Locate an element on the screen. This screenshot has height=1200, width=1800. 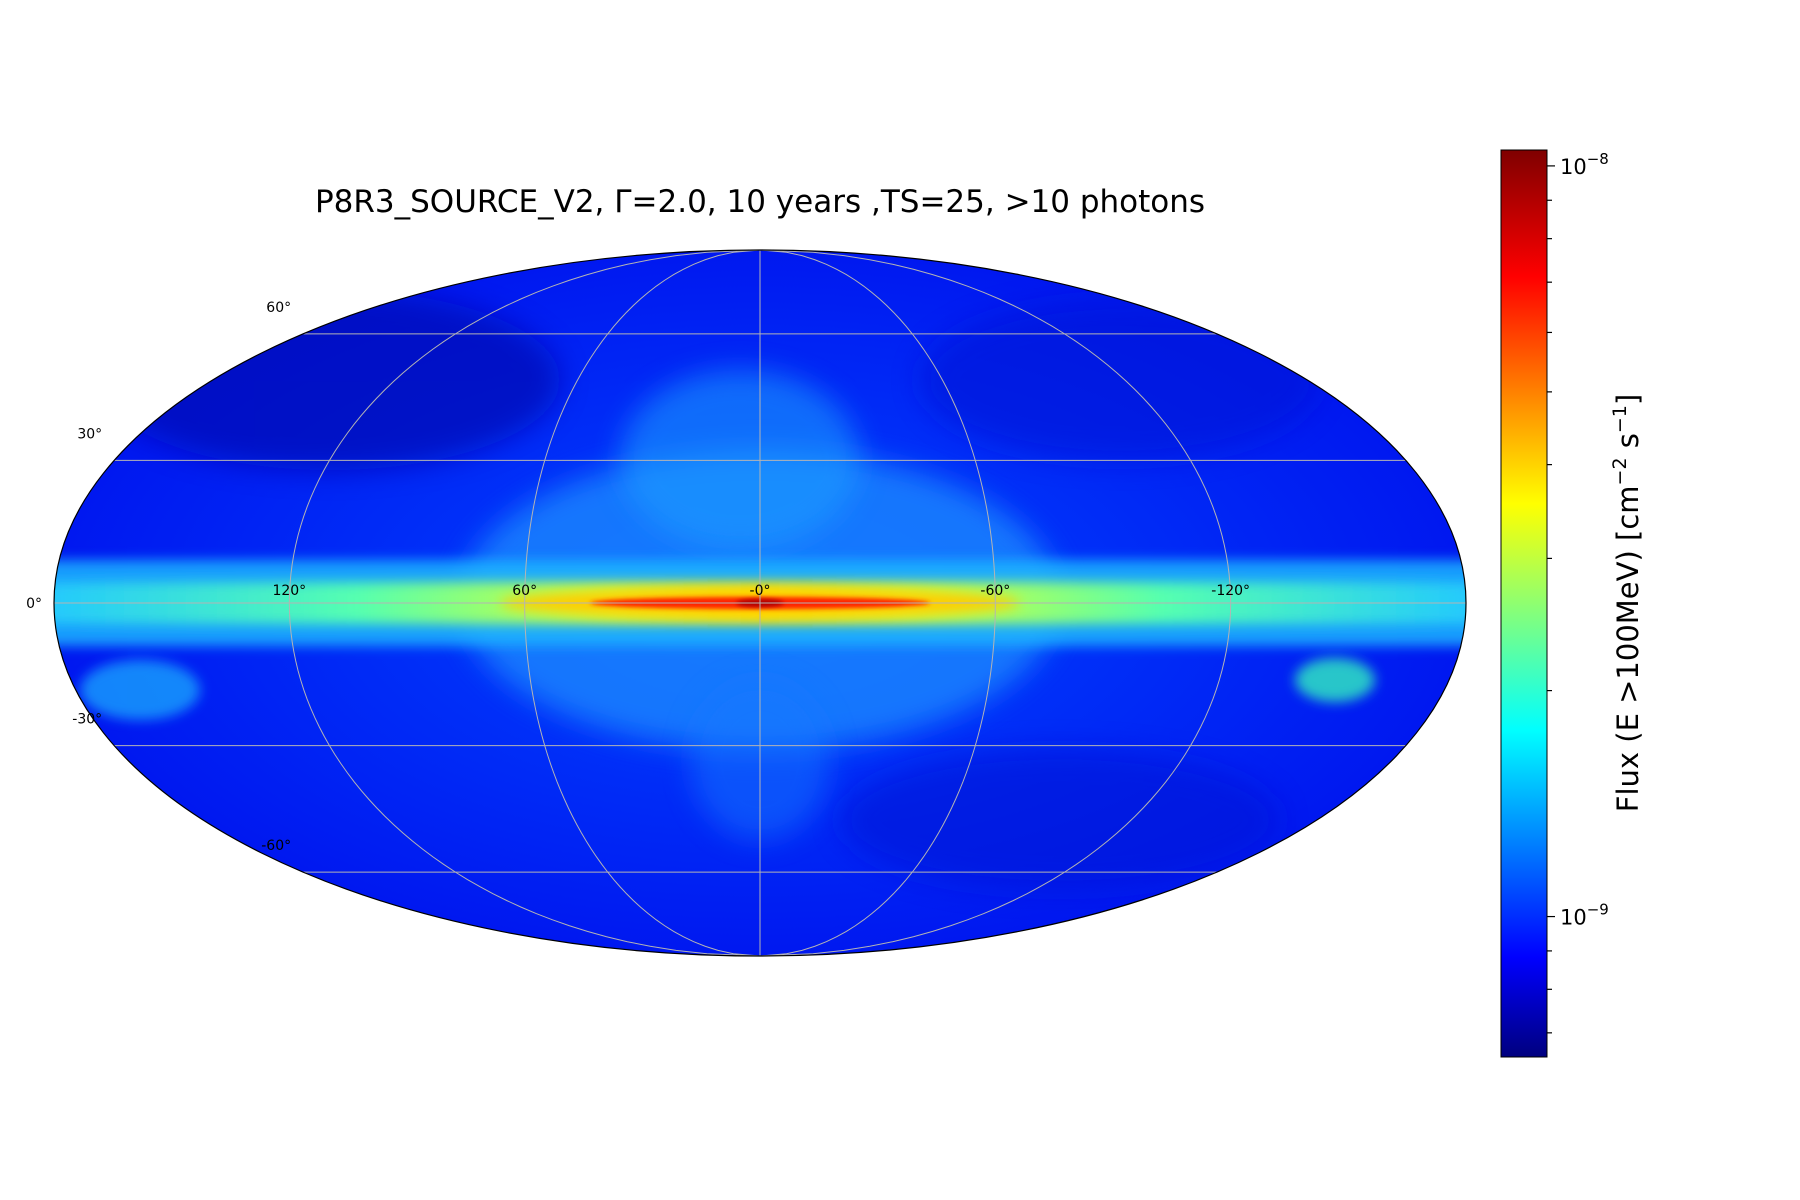
longitude-label: -60° is located at coordinates (995, 591).